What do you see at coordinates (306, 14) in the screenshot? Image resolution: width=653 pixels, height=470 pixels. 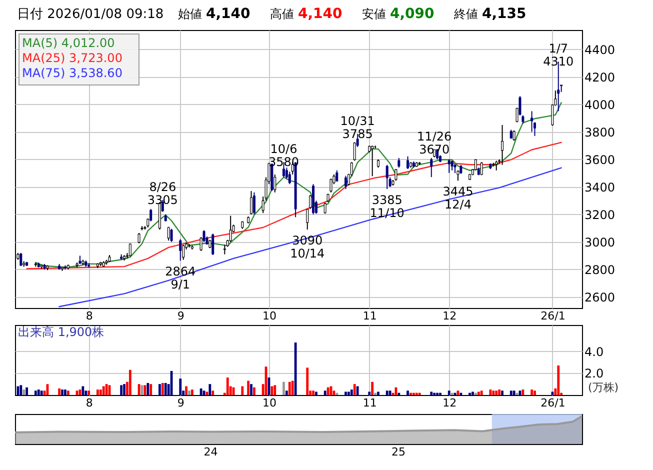 I see `text: 高値 4,140` at bounding box center [306, 14].